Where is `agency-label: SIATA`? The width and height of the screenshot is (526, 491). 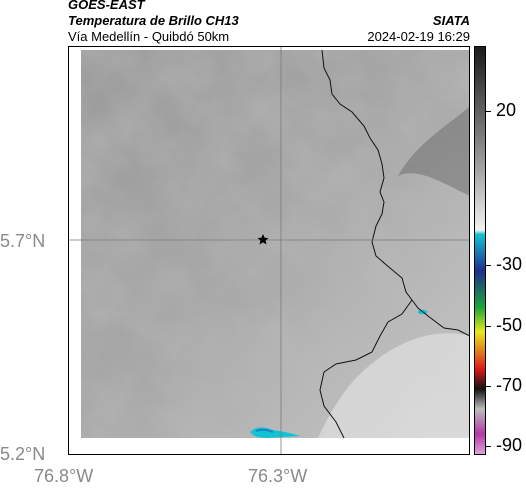 agency-label: SIATA is located at coordinates (451, 20).